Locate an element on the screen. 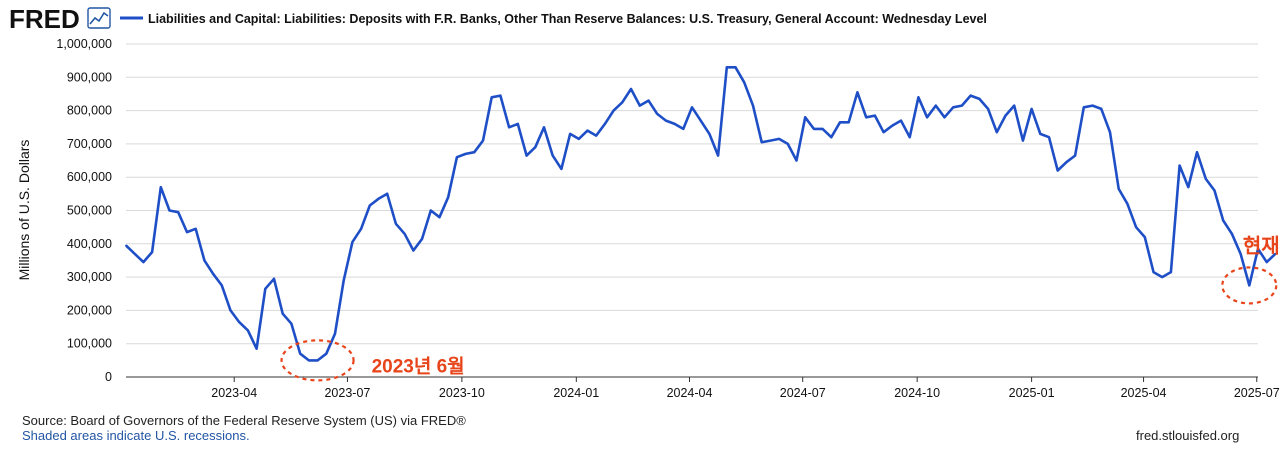 The width and height of the screenshot is (1280, 449). recession-note: Shaded areas indicate U.S. recessions. is located at coordinates (136, 435).